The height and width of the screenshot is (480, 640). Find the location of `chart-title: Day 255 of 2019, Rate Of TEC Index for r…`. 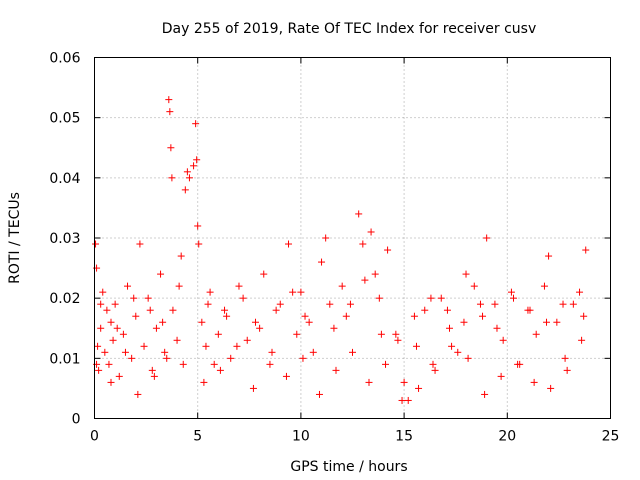

chart-title: Day 255 of 2019, Rate Of TEC Index for r… is located at coordinates (349, 29).